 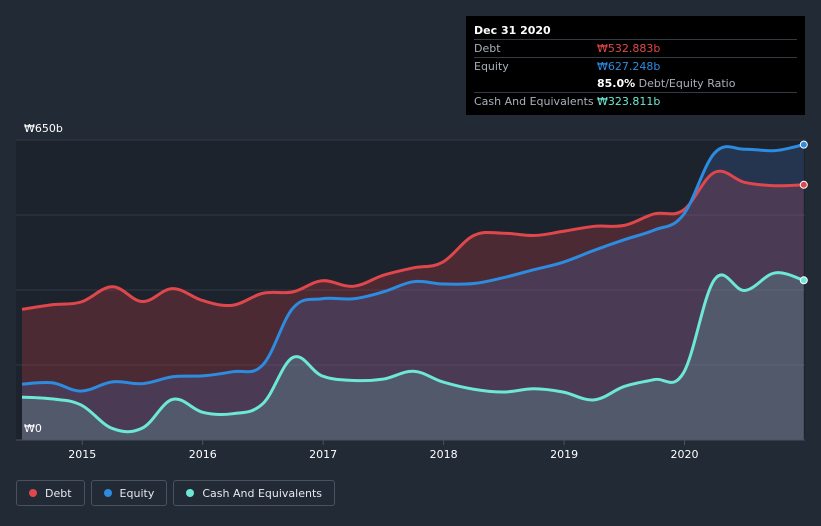 I want to click on cash-dot-icon, so click(x=190, y=493).